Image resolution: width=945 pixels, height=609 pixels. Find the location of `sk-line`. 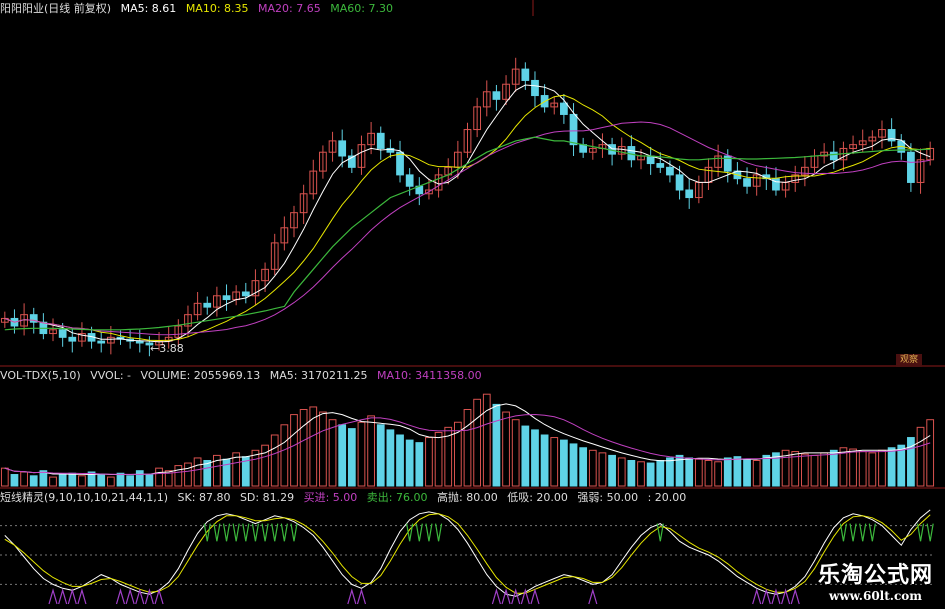

sk-line is located at coordinates (467, 553).